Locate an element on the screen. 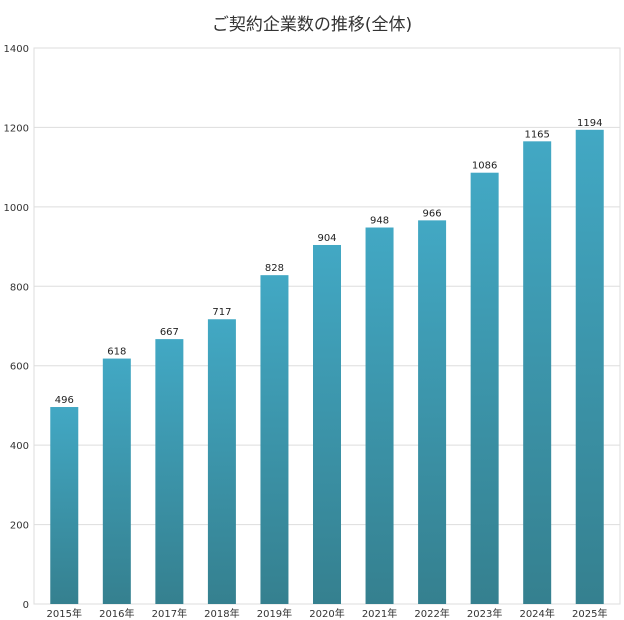 Image resolution: width=624 pixels, height=620 pixels. y-axis-ticks: 0 200 400 600 800 1000 1200 1400 is located at coordinates (16, 327).